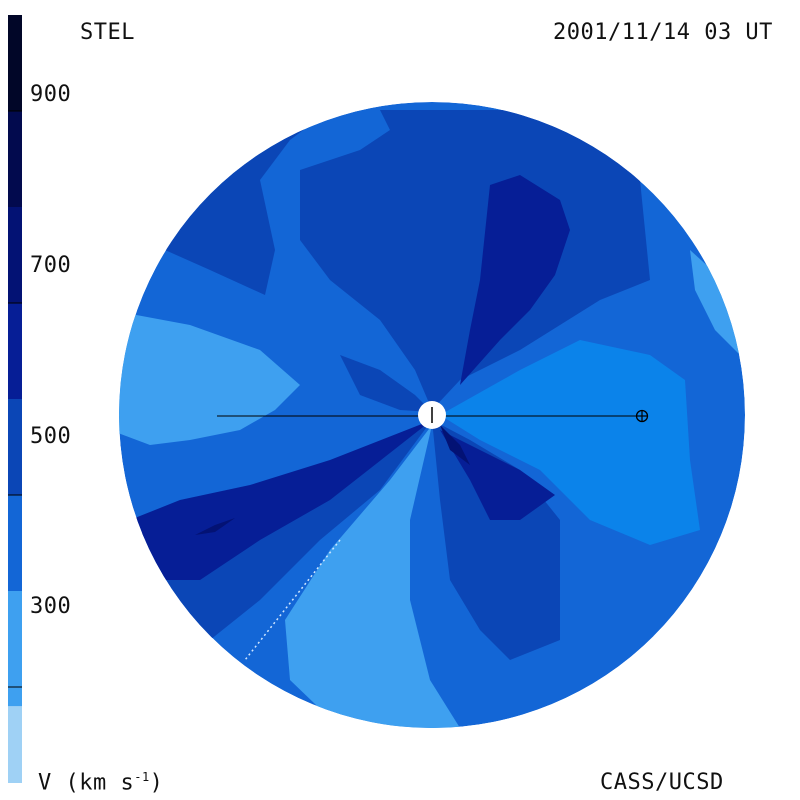 The image size is (800, 800). What do you see at coordinates (717, 305) in the screenshot?
I see `region-light-east-edge` at bounding box center [717, 305].